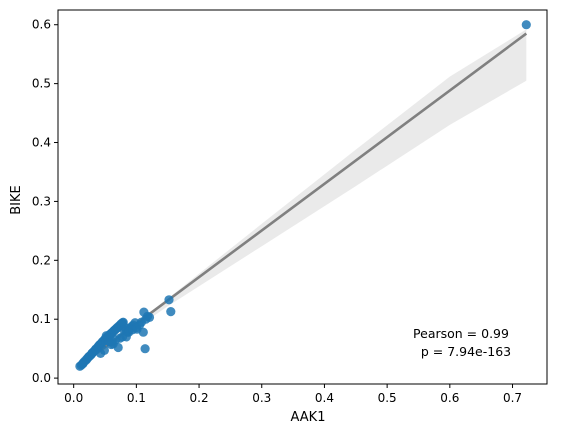  Describe the element at coordinates (461, 333) in the screenshot. I see `pearson-annotation: Pearson = 0.99` at that location.